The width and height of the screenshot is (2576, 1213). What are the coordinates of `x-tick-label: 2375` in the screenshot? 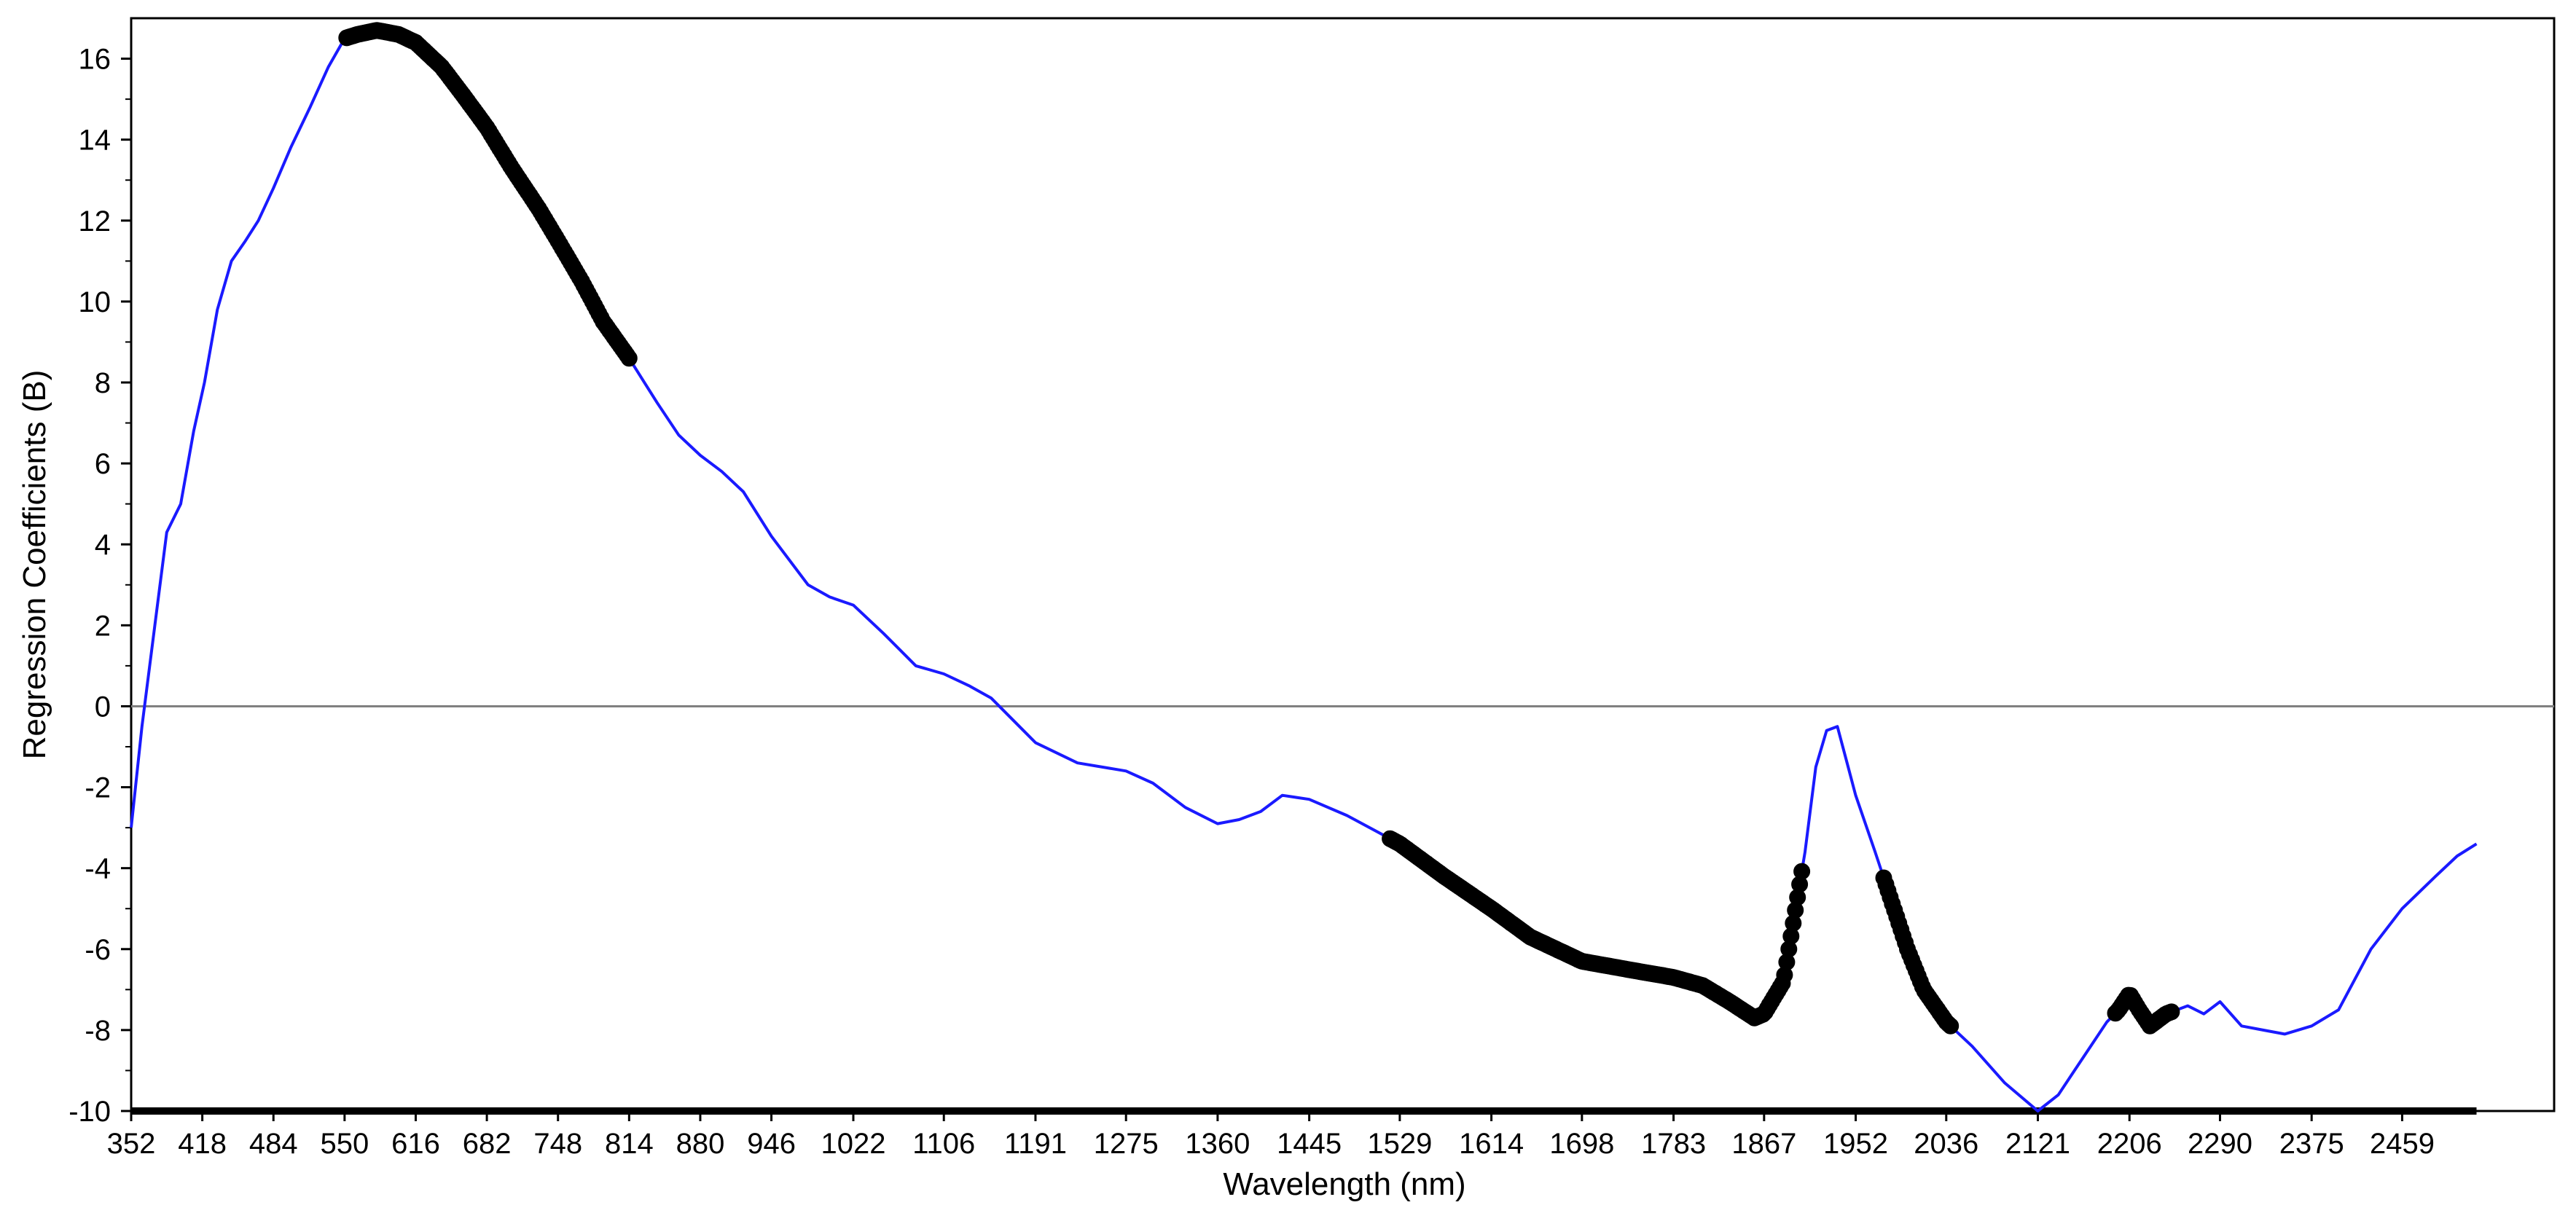 It's located at (2311, 1144).